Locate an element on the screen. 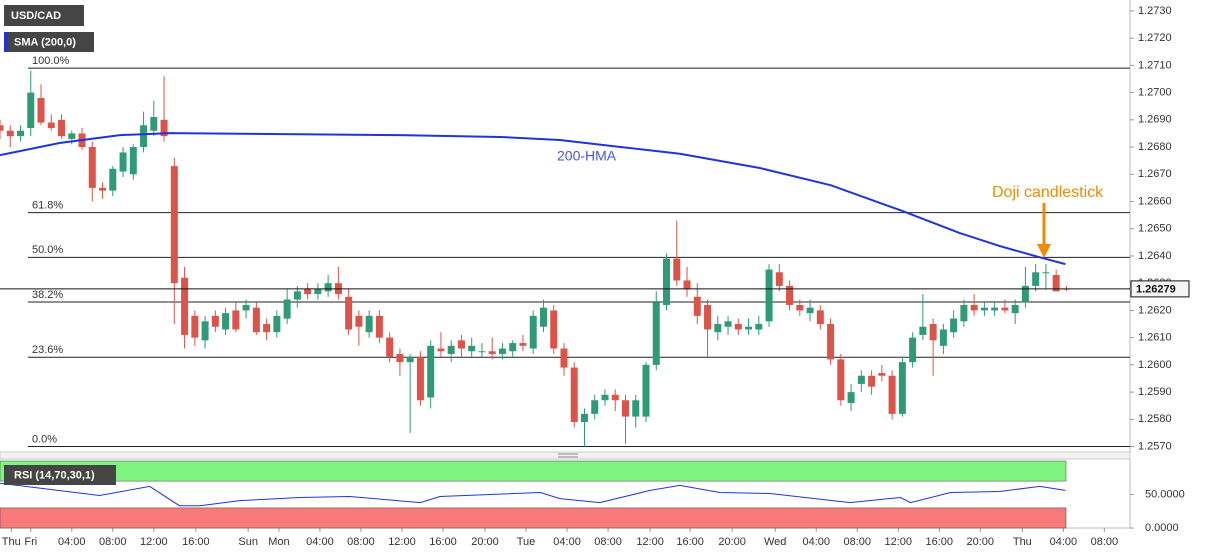  y-tick-label: 1.2700 is located at coordinates (1155, 92).